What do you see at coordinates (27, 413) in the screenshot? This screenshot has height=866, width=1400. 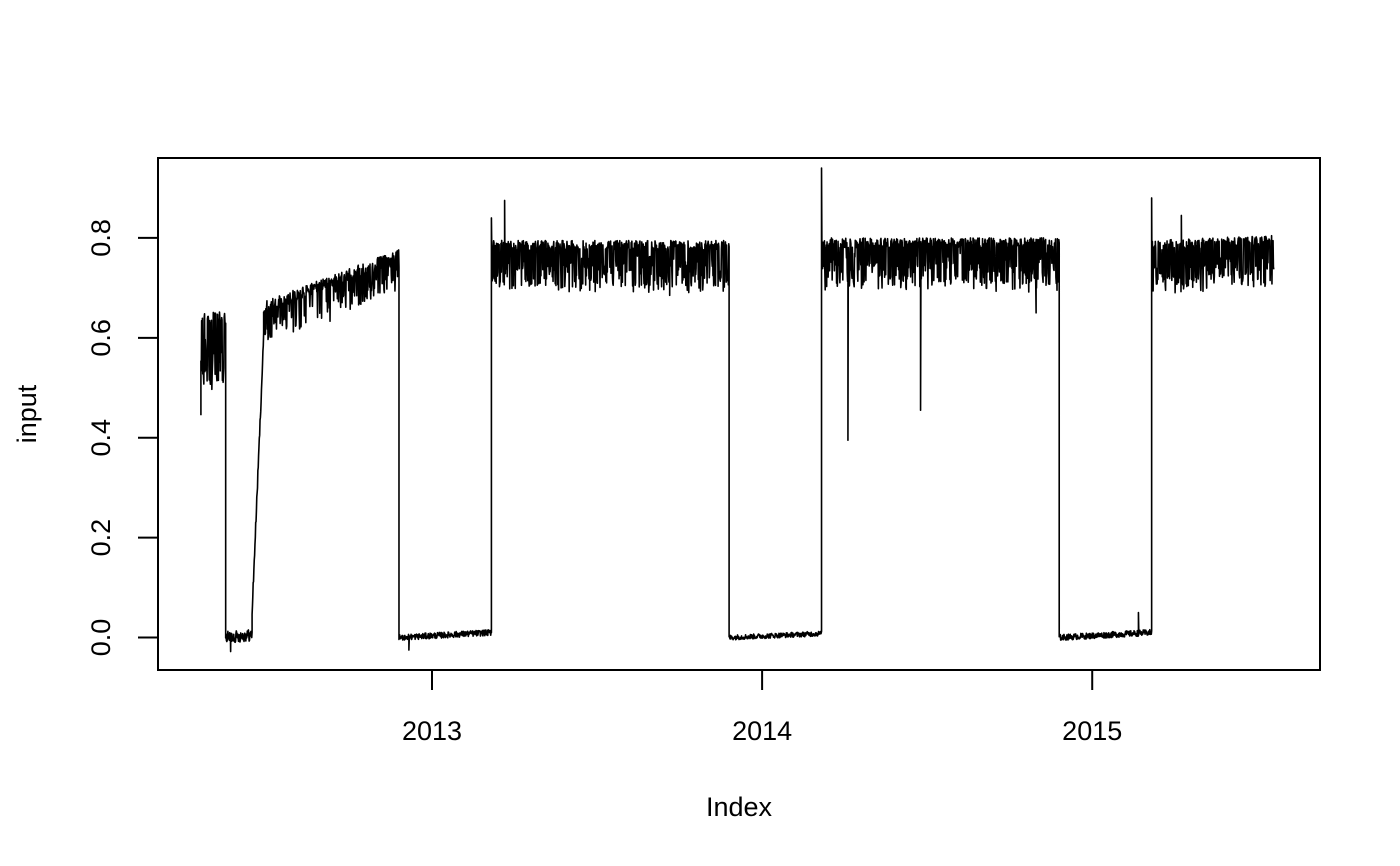 I see `y-axis-label: input` at bounding box center [27, 413].